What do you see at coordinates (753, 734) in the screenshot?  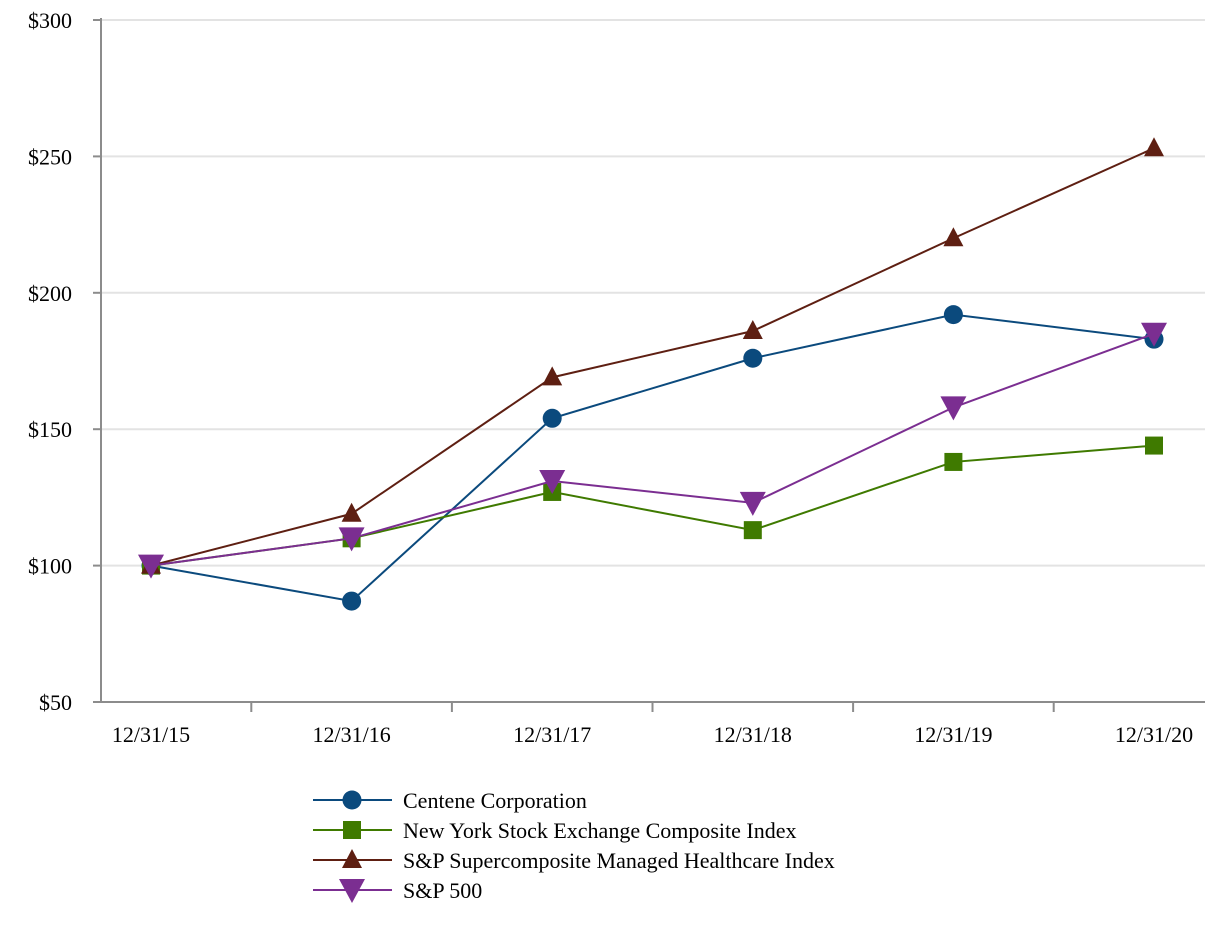 I see `x-tick-label: 12/31/18` at bounding box center [753, 734].